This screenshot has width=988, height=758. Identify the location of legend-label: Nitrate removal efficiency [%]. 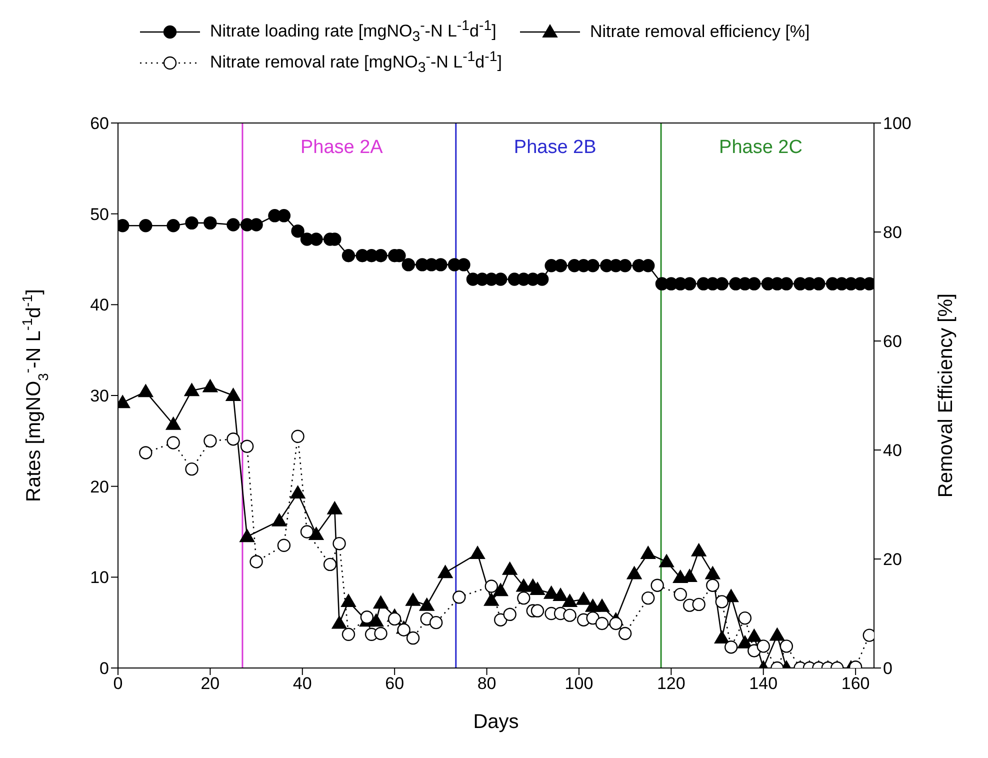
(700, 32).